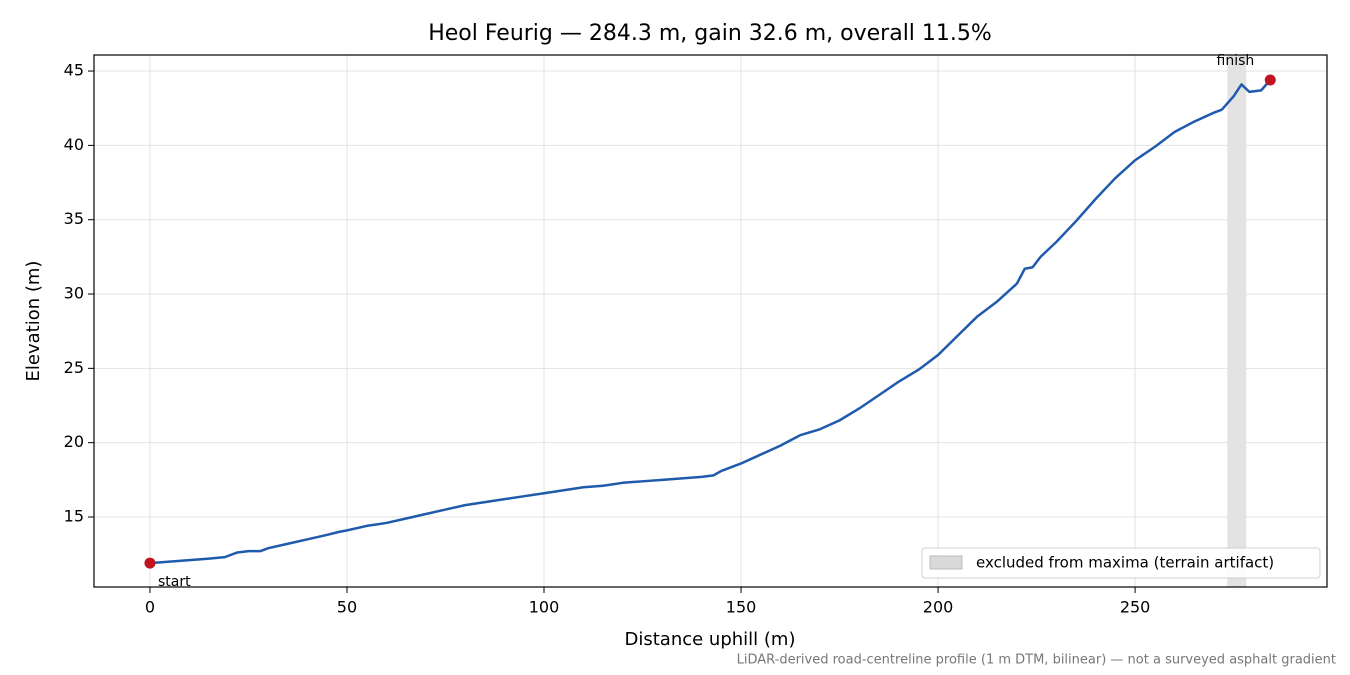 The width and height of the screenshot is (1350, 675). I want to click on y-tick-label: 35, so click(74, 218).